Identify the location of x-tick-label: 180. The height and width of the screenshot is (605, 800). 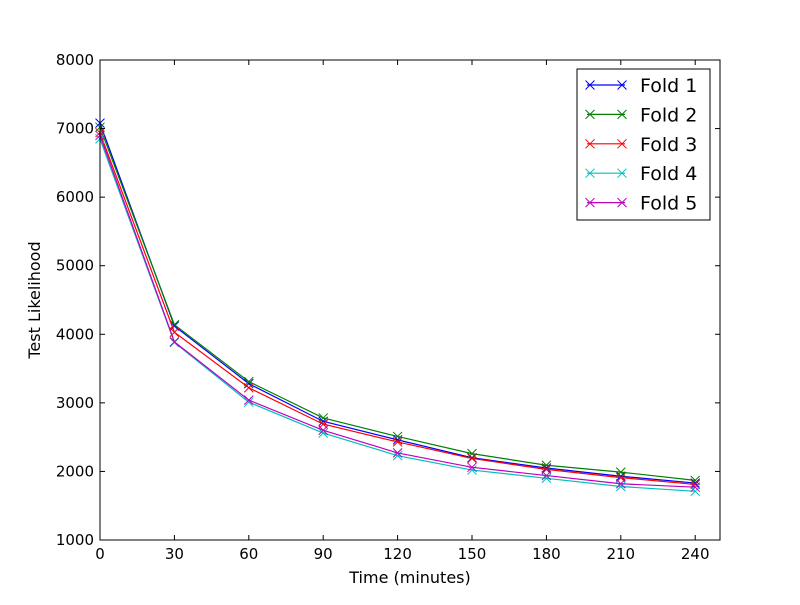
(546, 554).